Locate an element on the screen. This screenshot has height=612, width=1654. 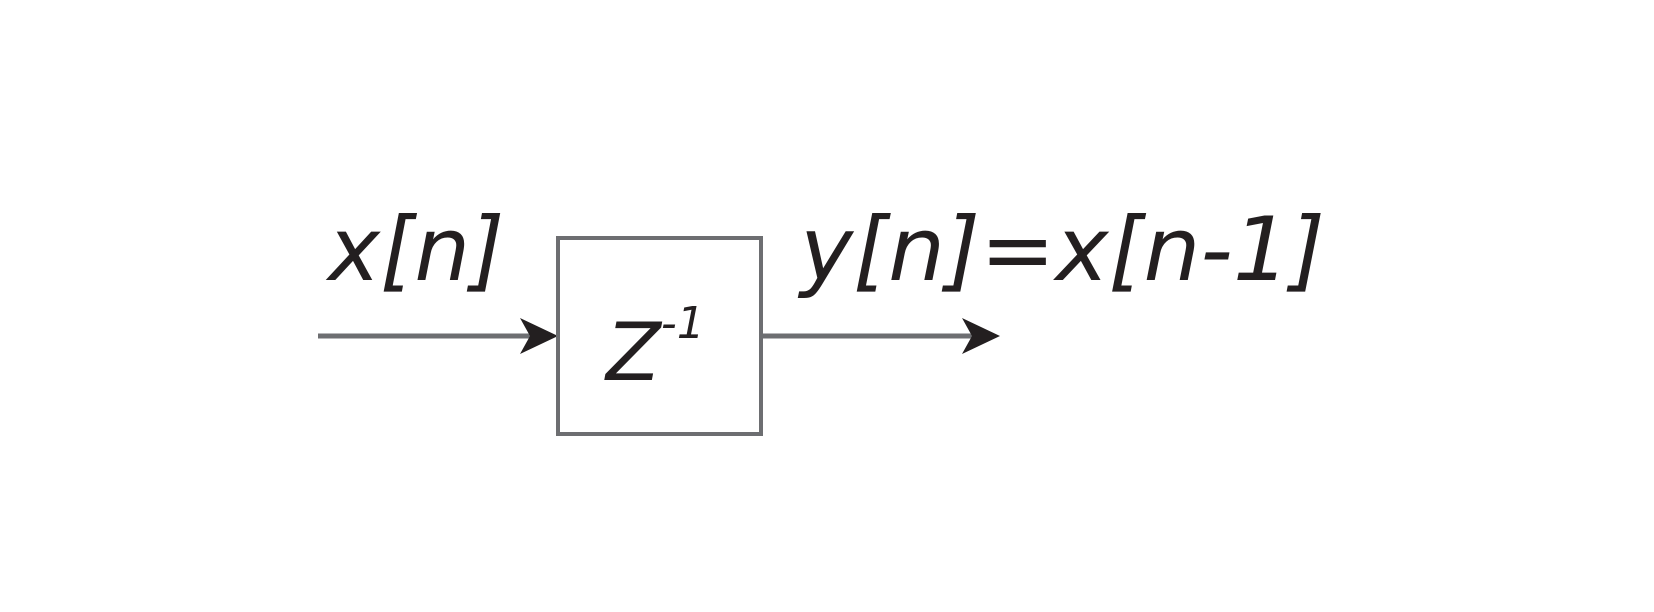
delay-block is located at coordinates (659, 336).